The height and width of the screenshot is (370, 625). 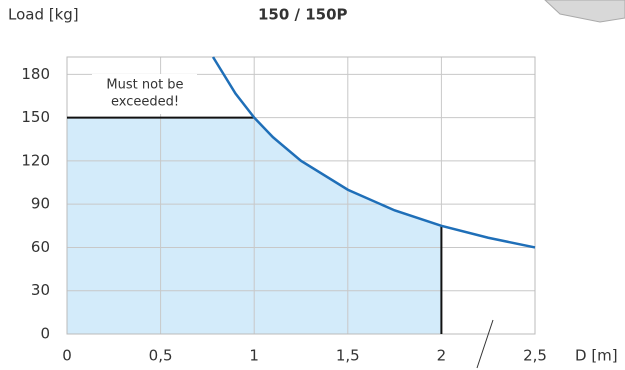 I want to click on x-tick-label: 1, so click(x=254, y=356).